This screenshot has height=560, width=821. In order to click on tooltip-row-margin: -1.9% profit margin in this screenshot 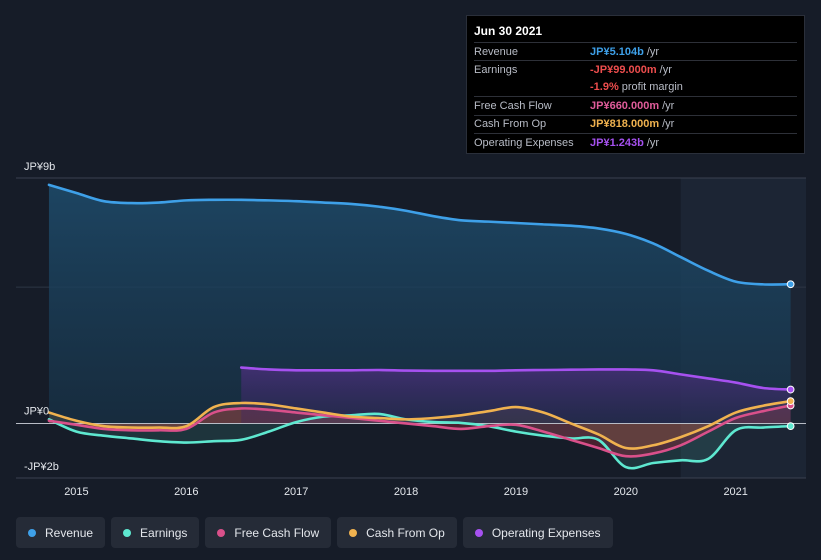, I will do `click(635, 87)`.